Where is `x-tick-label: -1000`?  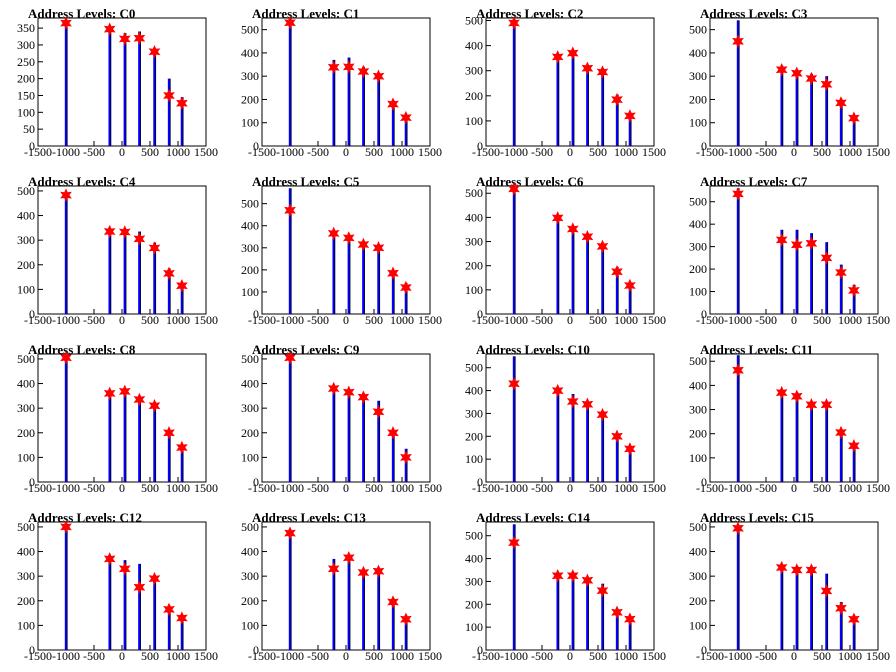 x-tick-label: -1000 is located at coordinates (290, 152).